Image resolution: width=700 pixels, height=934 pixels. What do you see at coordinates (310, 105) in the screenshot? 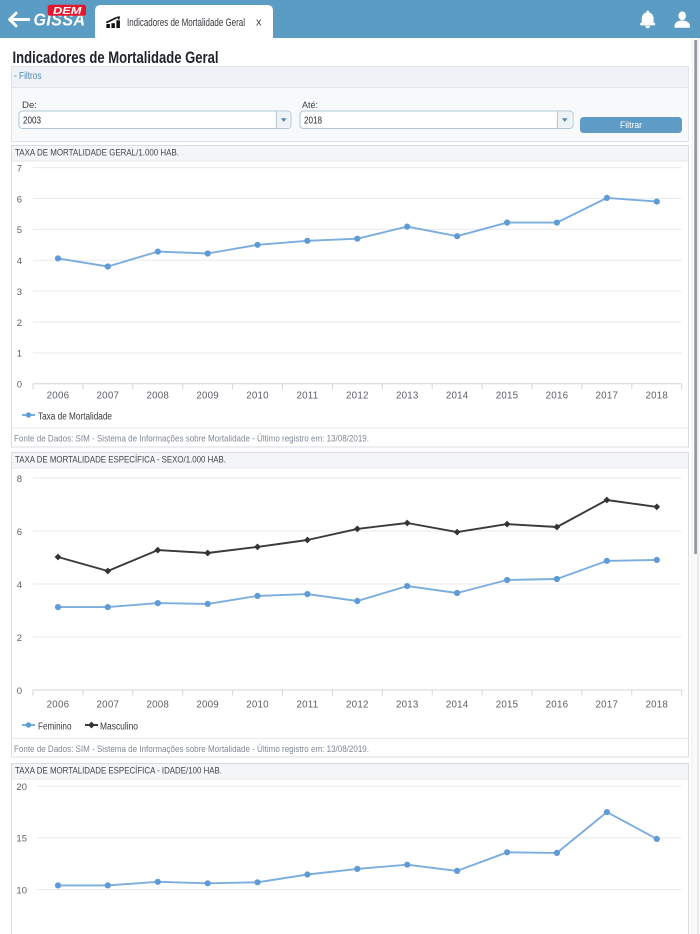
I see `svg-text: Até:` at bounding box center [310, 105].